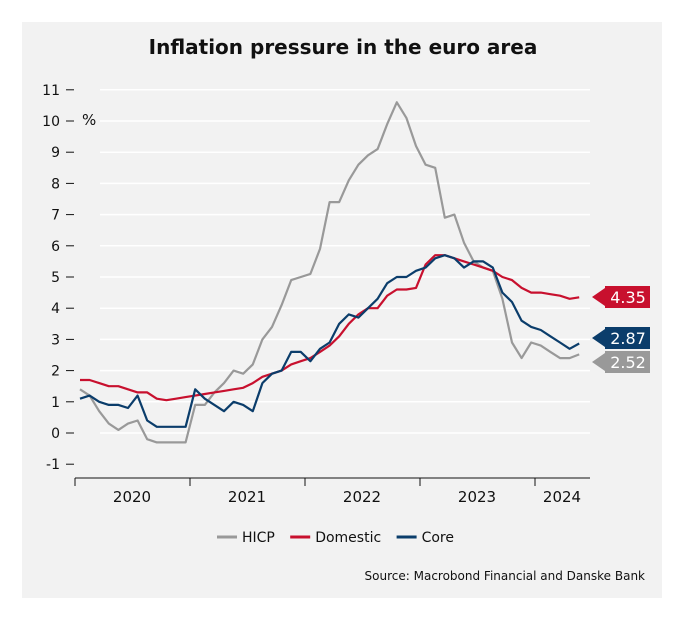  Describe the element at coordinates (438, 538) in the screenshot. I see `legend-label: Core` at that location.